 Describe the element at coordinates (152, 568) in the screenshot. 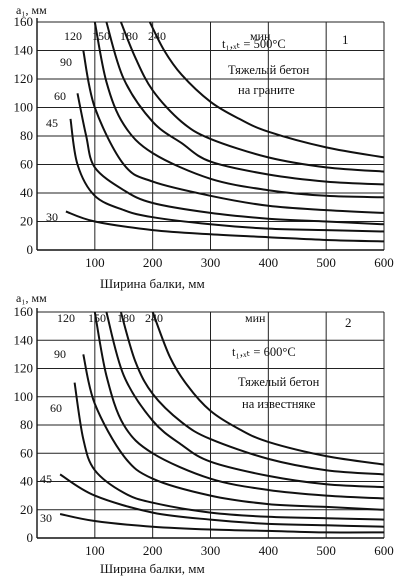

I see `x-axis-label-2: Ширина балки, мм` at that location.